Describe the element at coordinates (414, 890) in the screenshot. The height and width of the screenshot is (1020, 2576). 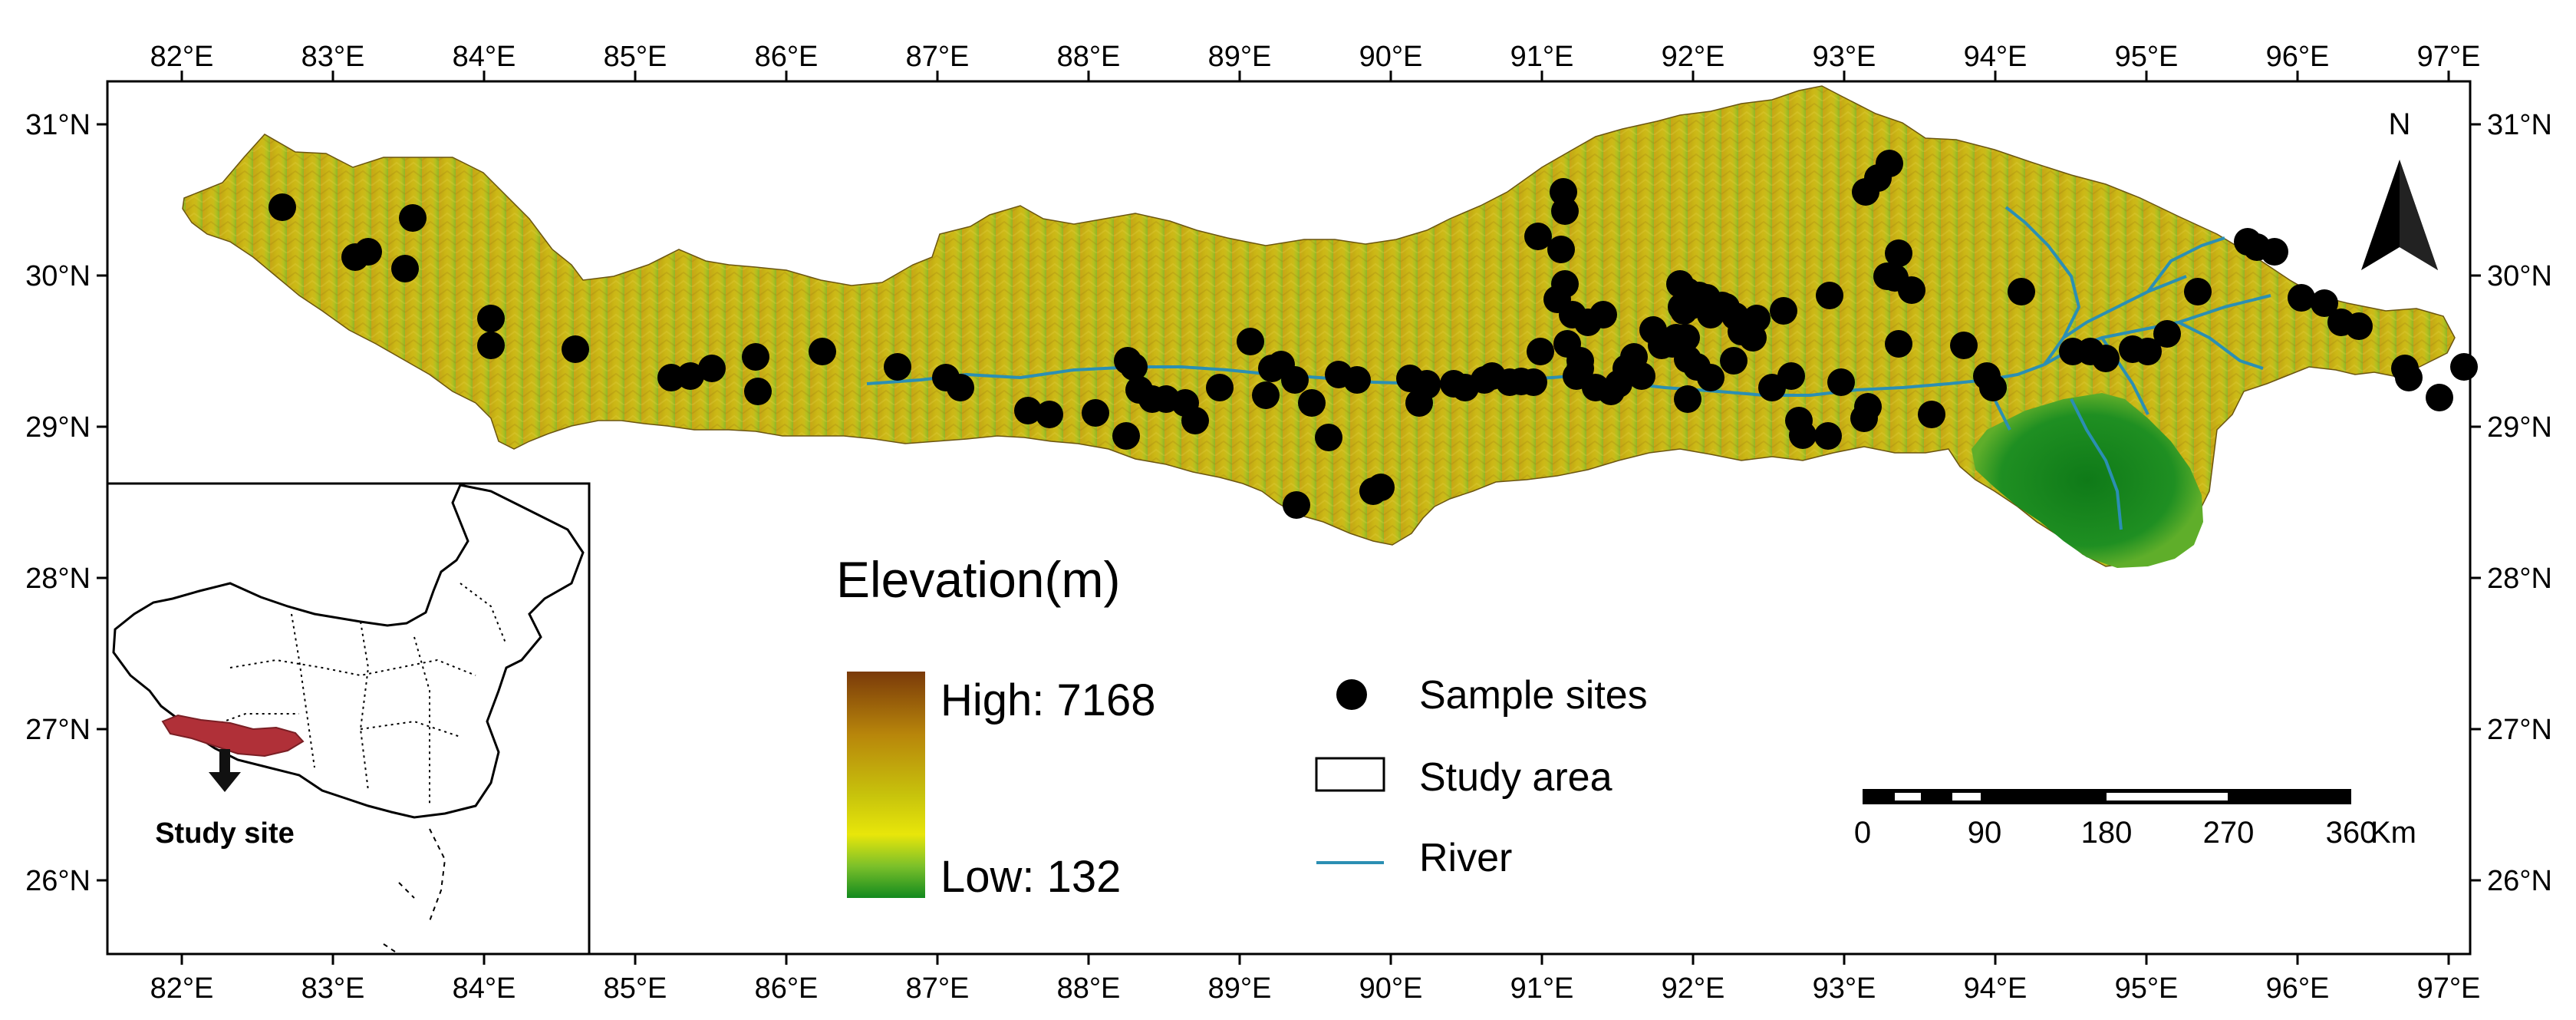
I see `inset-islands` at that location.